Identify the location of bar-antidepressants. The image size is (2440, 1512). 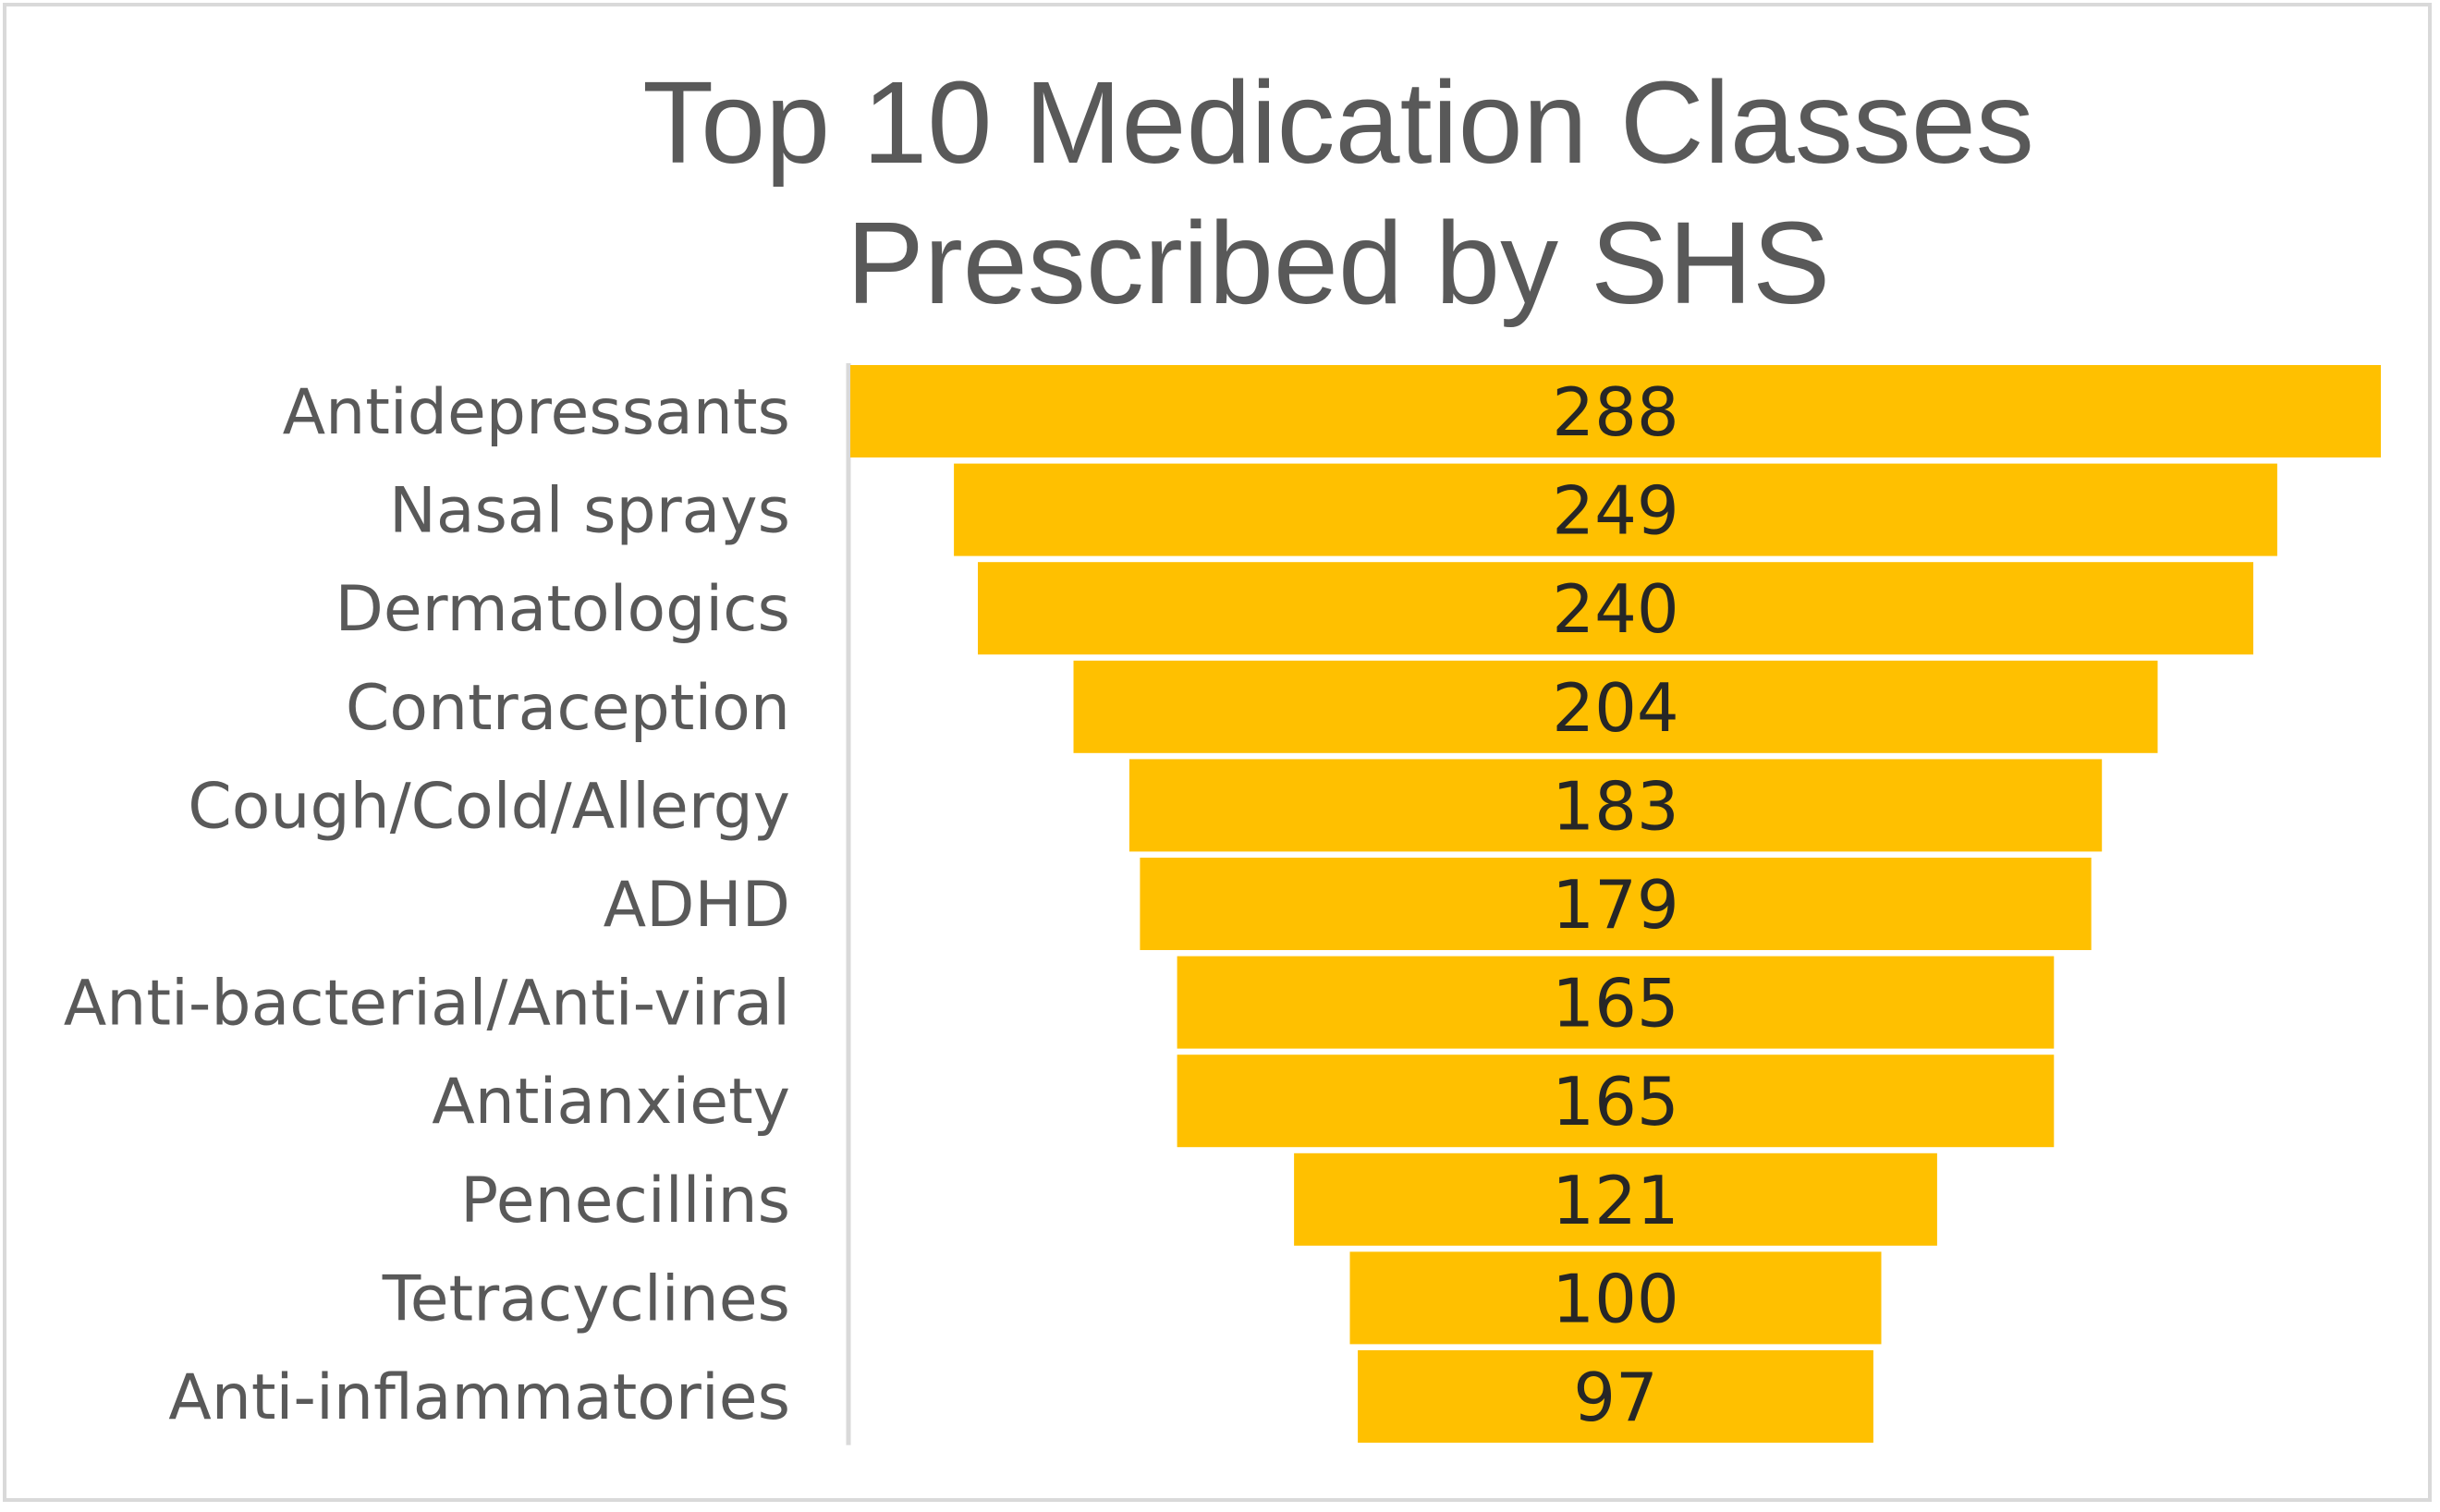
(1615, 411).